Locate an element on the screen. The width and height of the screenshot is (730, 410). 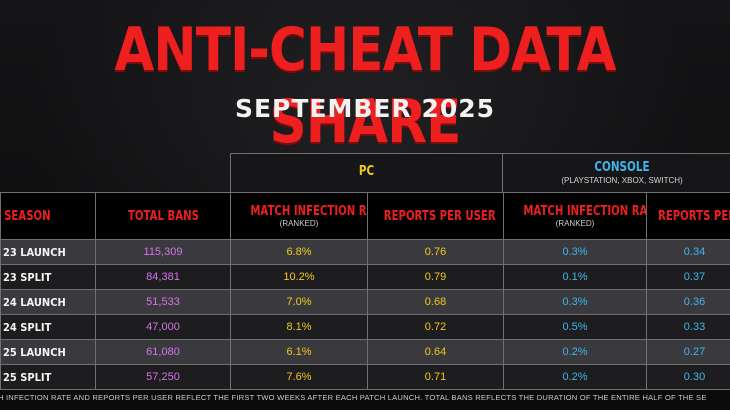
season-cell: 24 SPLIT is located at coordinates (48, 327).